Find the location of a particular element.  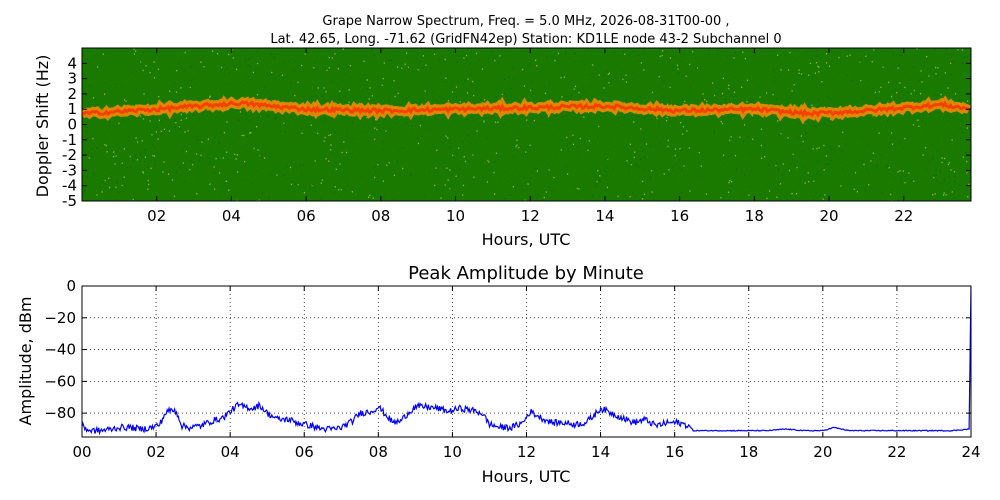

spectrogram-x-tick-label: 02 is located at coordinates (156, 216).